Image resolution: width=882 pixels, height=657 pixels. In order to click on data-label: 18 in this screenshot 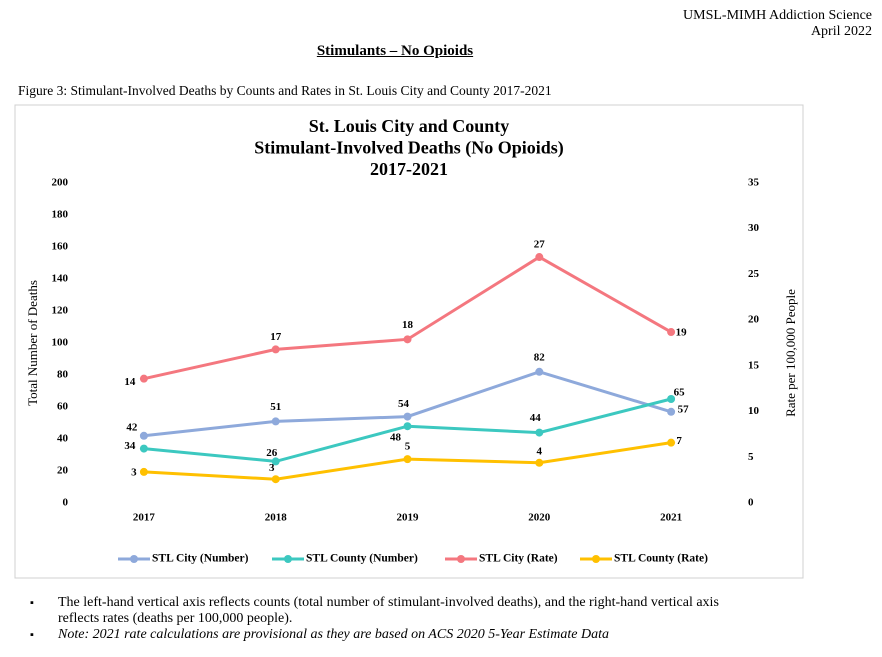, I will do `click(408, 325)`.